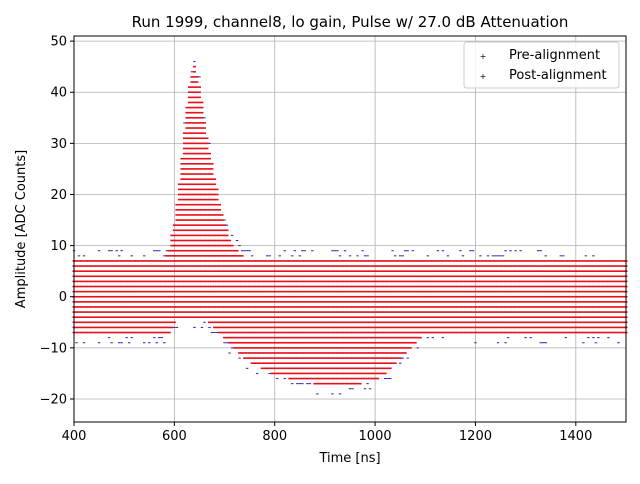 This screenshot has width=640, height=484. I want to click on y-tick-label: 20, so click(58, 195).